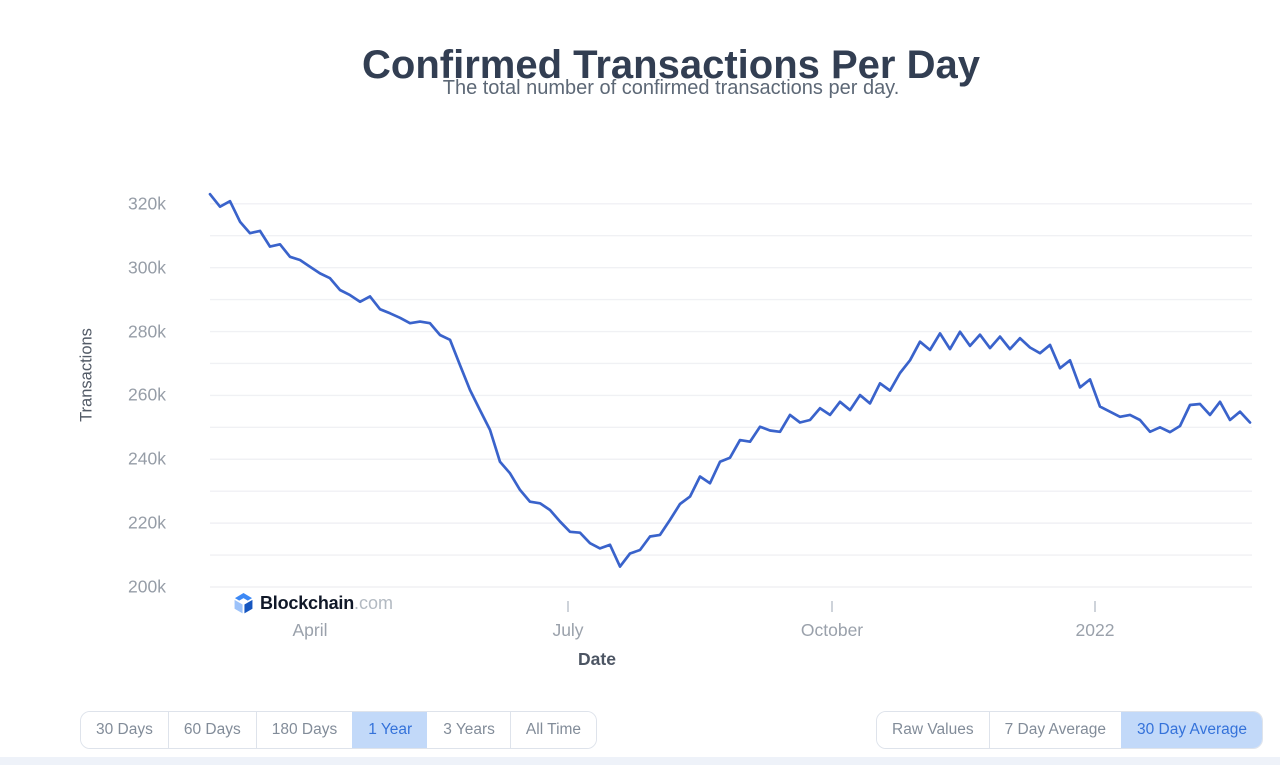 The height and width of the screenshot is (765, 1280). I want to click on y-tick-label: 300k, so click(147, 267).